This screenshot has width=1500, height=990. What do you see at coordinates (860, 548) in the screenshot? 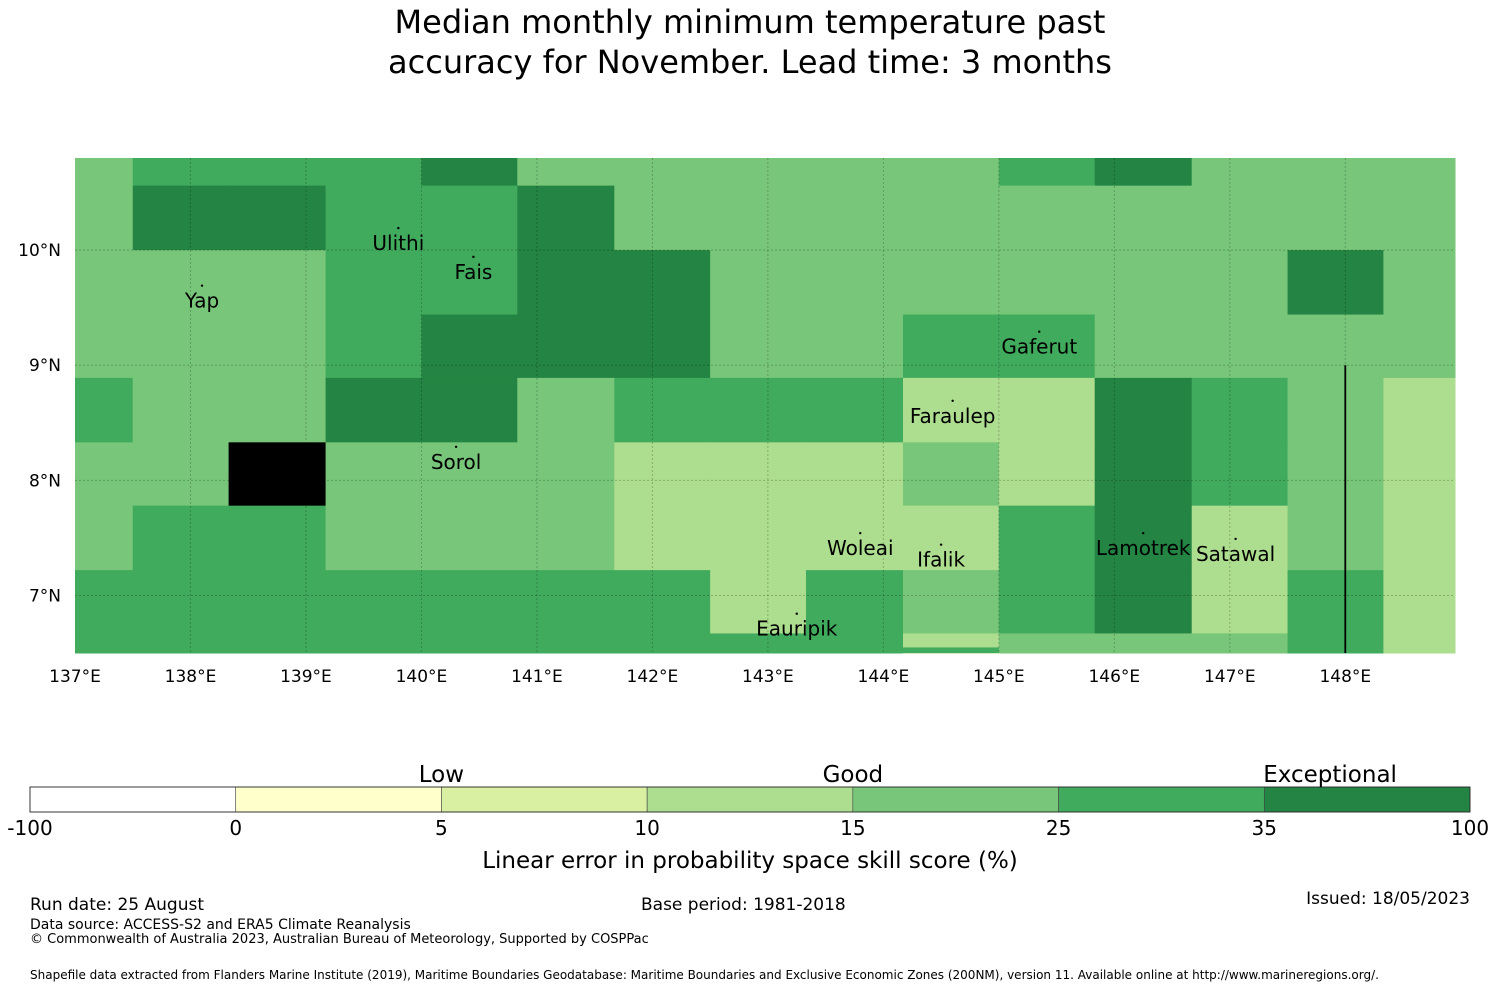
I see `place-label-woleai: Woleai` at bounding box center [860, 548].